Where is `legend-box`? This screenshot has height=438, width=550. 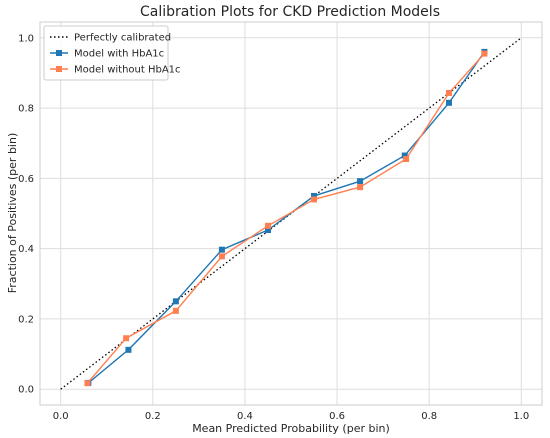
legend-box is located at coordinates (106, 53).